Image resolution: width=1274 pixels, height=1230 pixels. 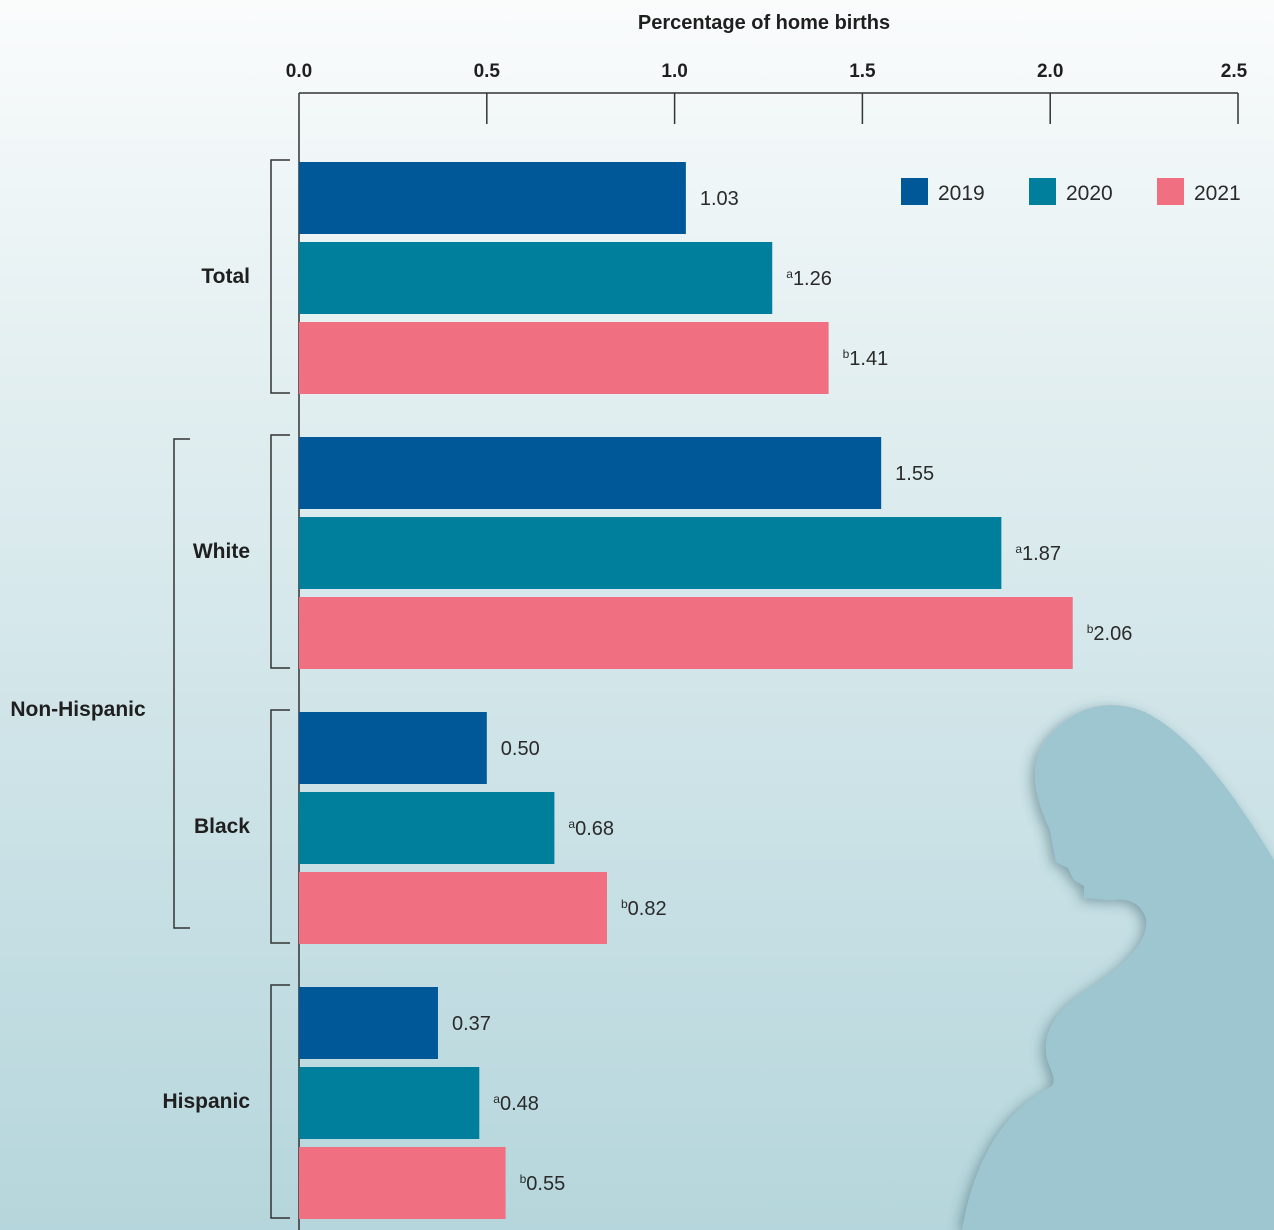 What do you see at coordinates (1217, 193) in the screenshot?
I see `legend-label-2021: 2021` at bounding box center [1217, 193].